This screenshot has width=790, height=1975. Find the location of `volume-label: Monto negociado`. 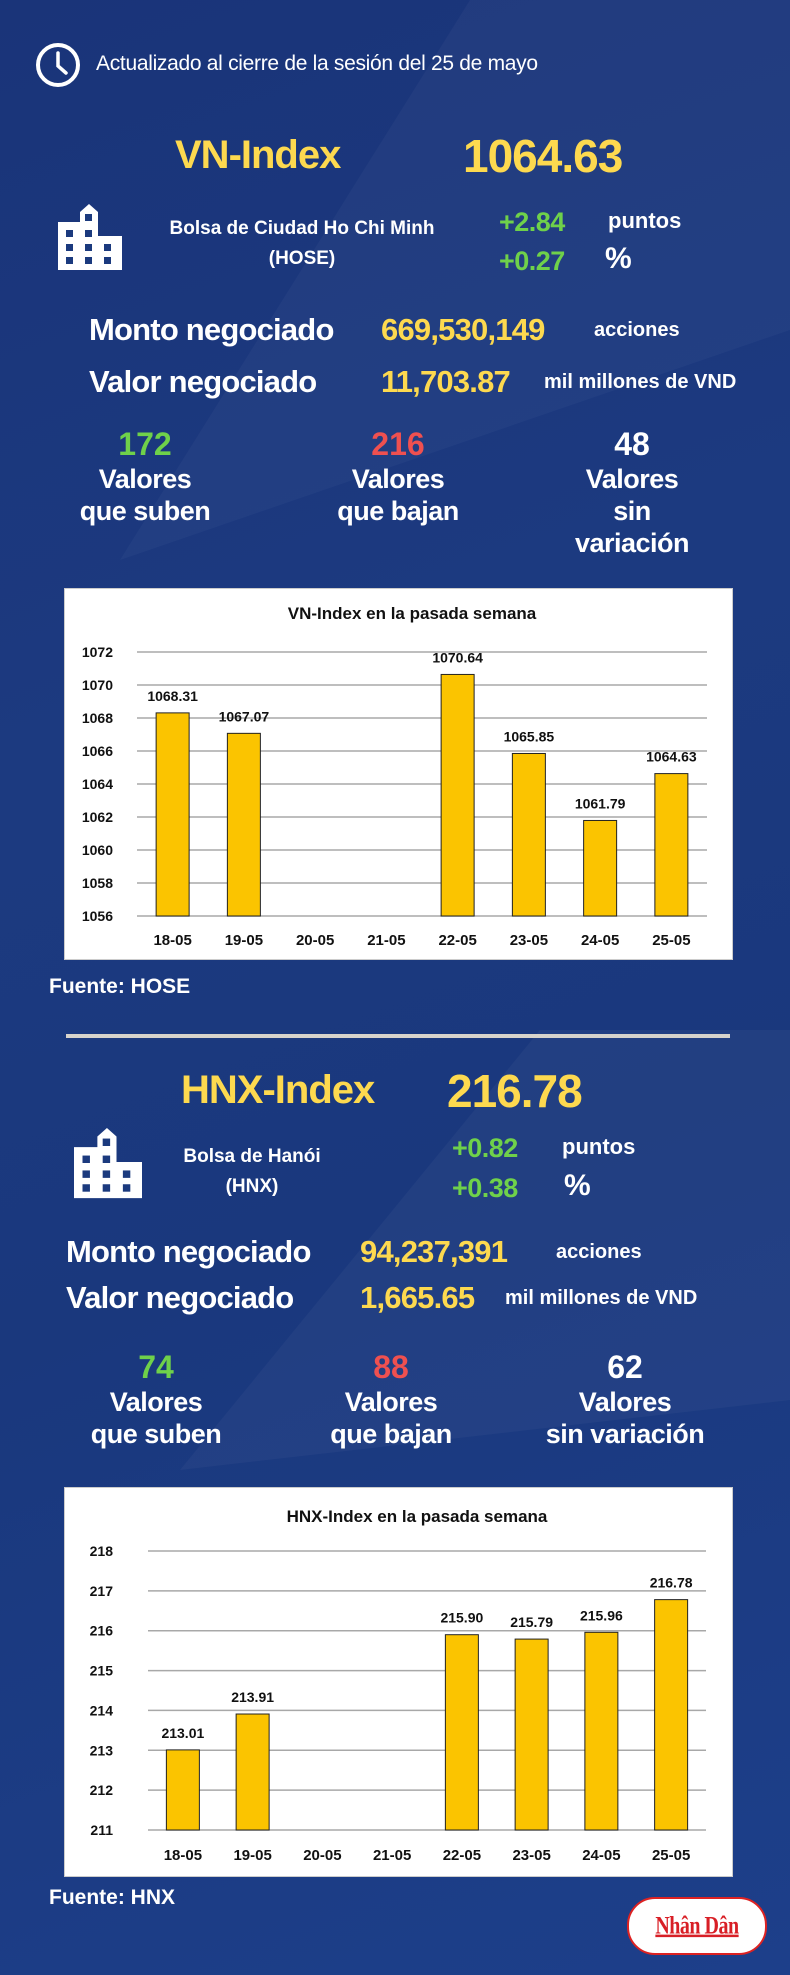

volume-label: Monto negociado is located at coordinates (211, 329).